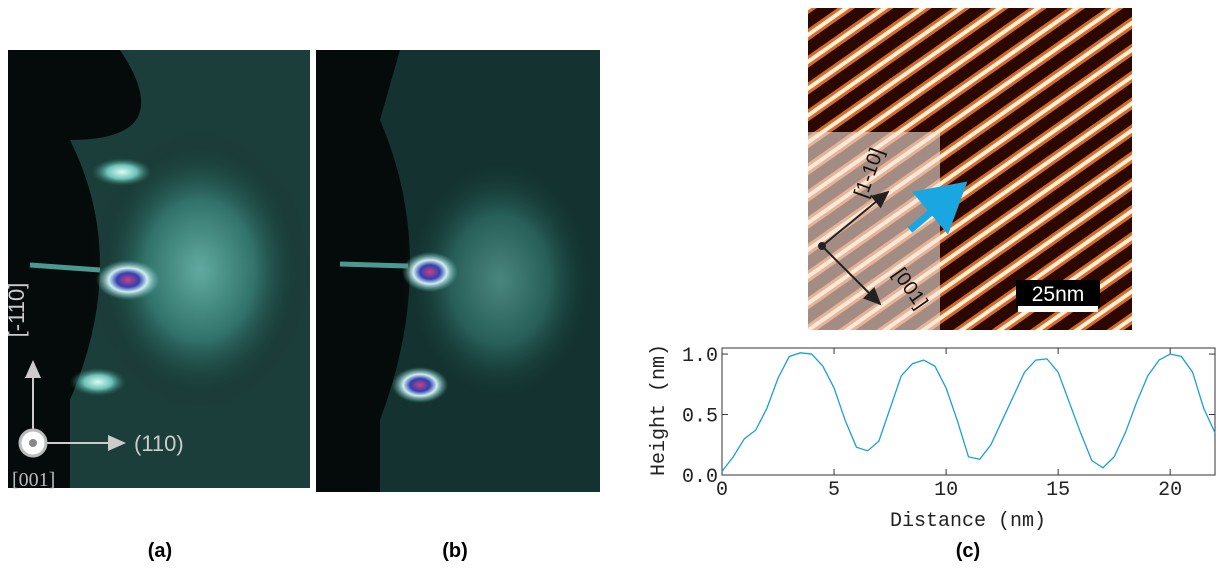 The height and width of the screenshot is (575, 1219). Describe the element at coordinates (968, 521) in the screenshot. I see `x-axis-title: Distance (nm)` at that location.